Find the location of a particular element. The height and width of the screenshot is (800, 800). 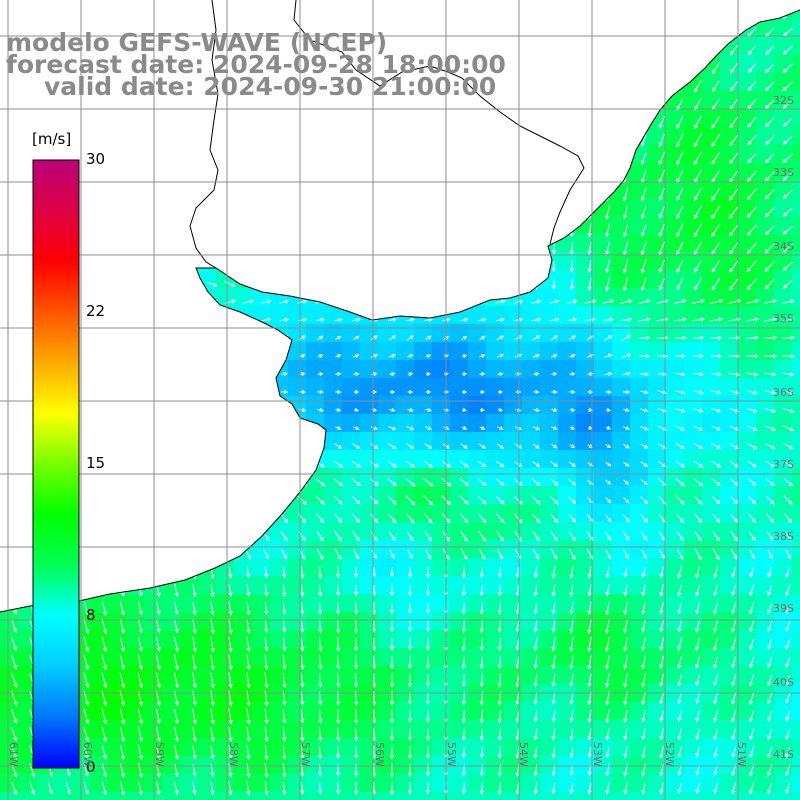

colorbar is located at coordinates (56, 464).